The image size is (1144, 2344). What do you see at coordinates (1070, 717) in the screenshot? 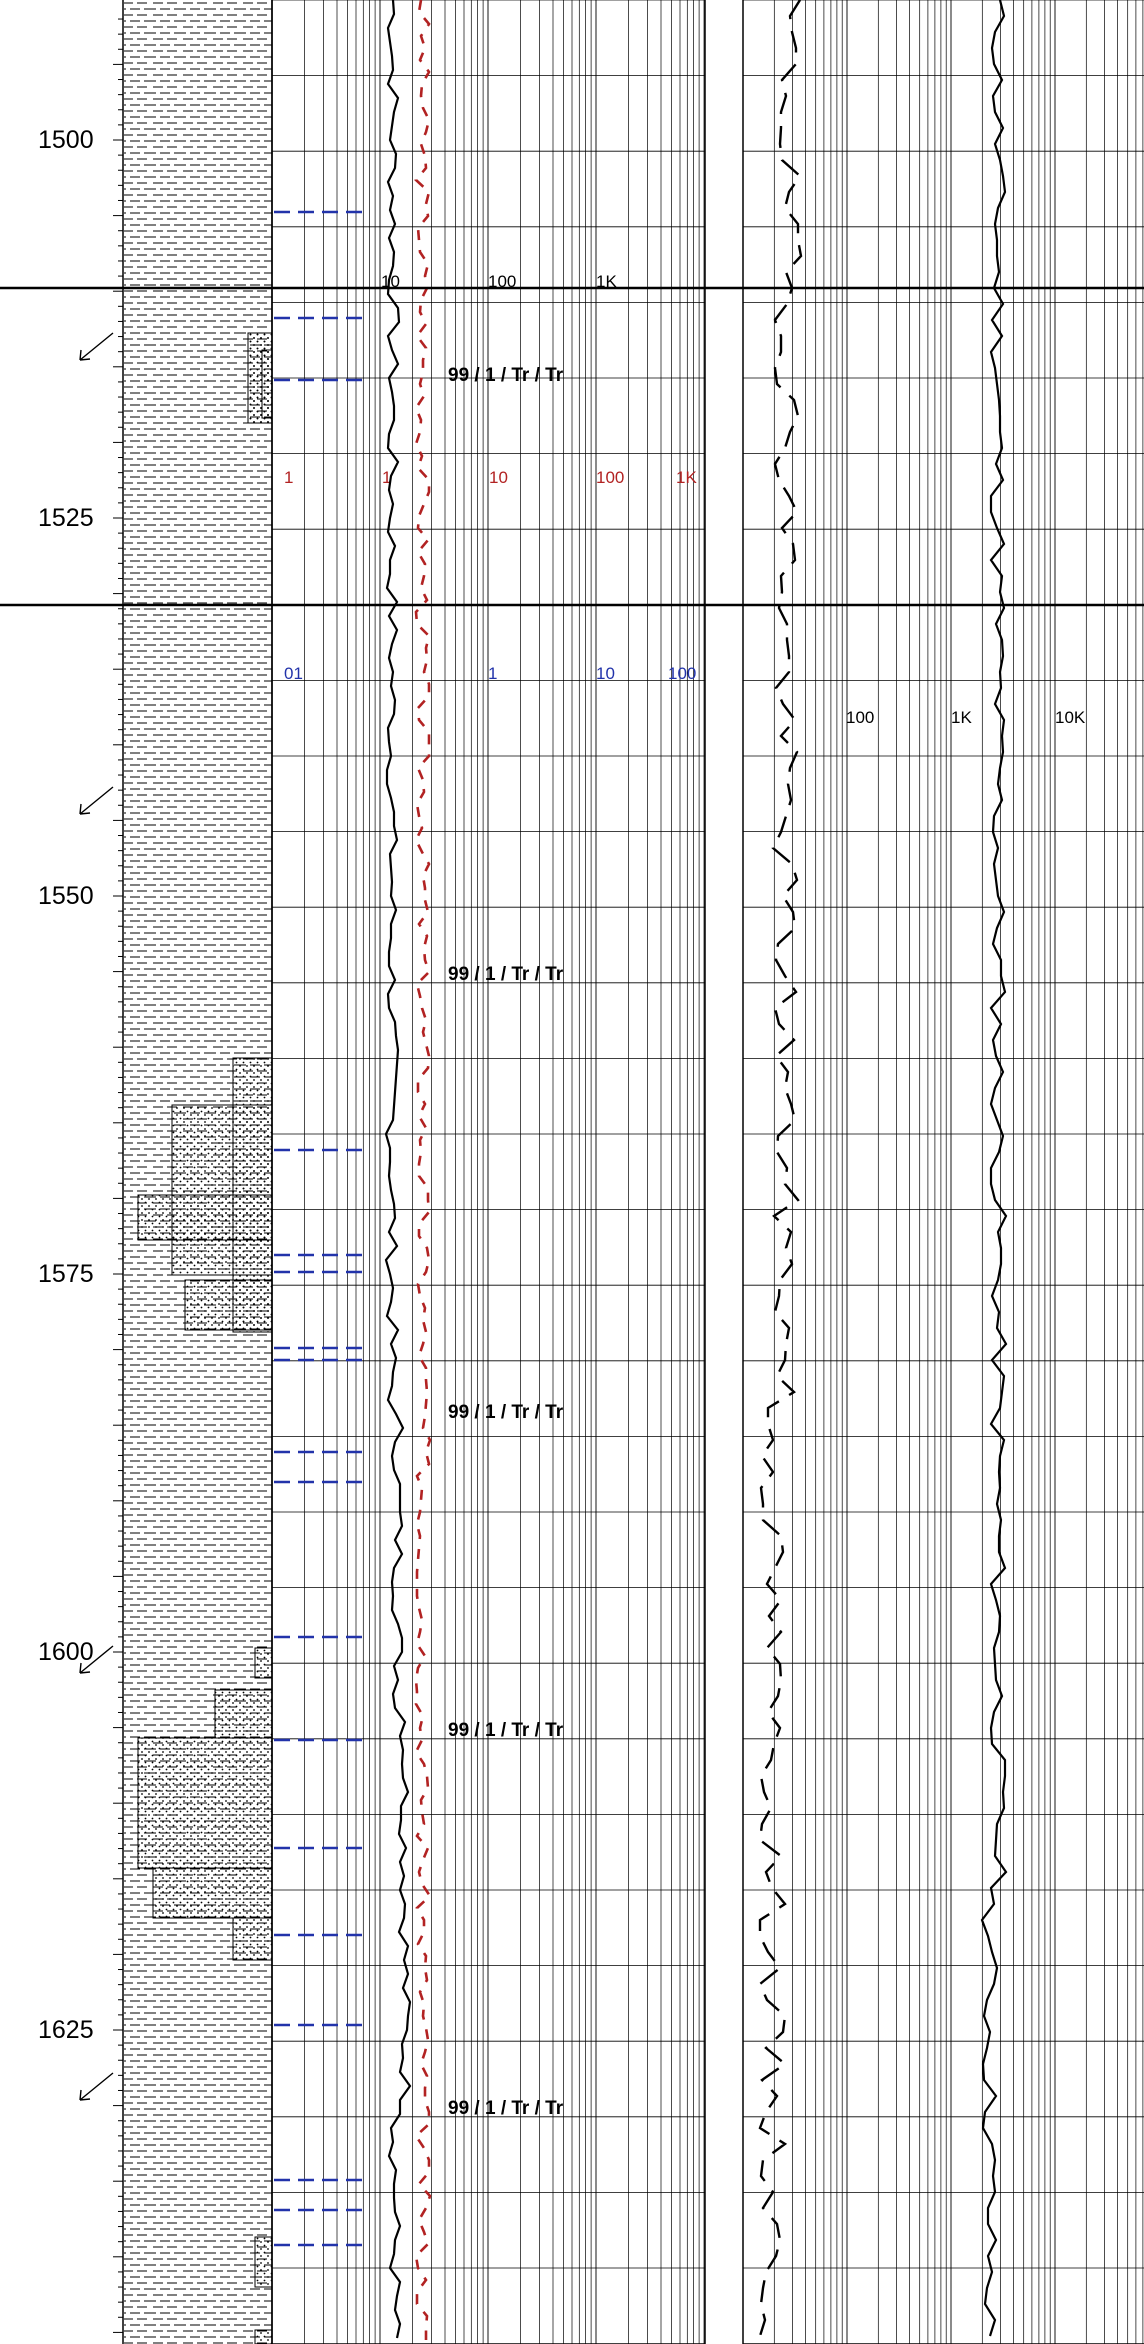
I see `scale-label: 10K` at bounding box center [1070, 717].